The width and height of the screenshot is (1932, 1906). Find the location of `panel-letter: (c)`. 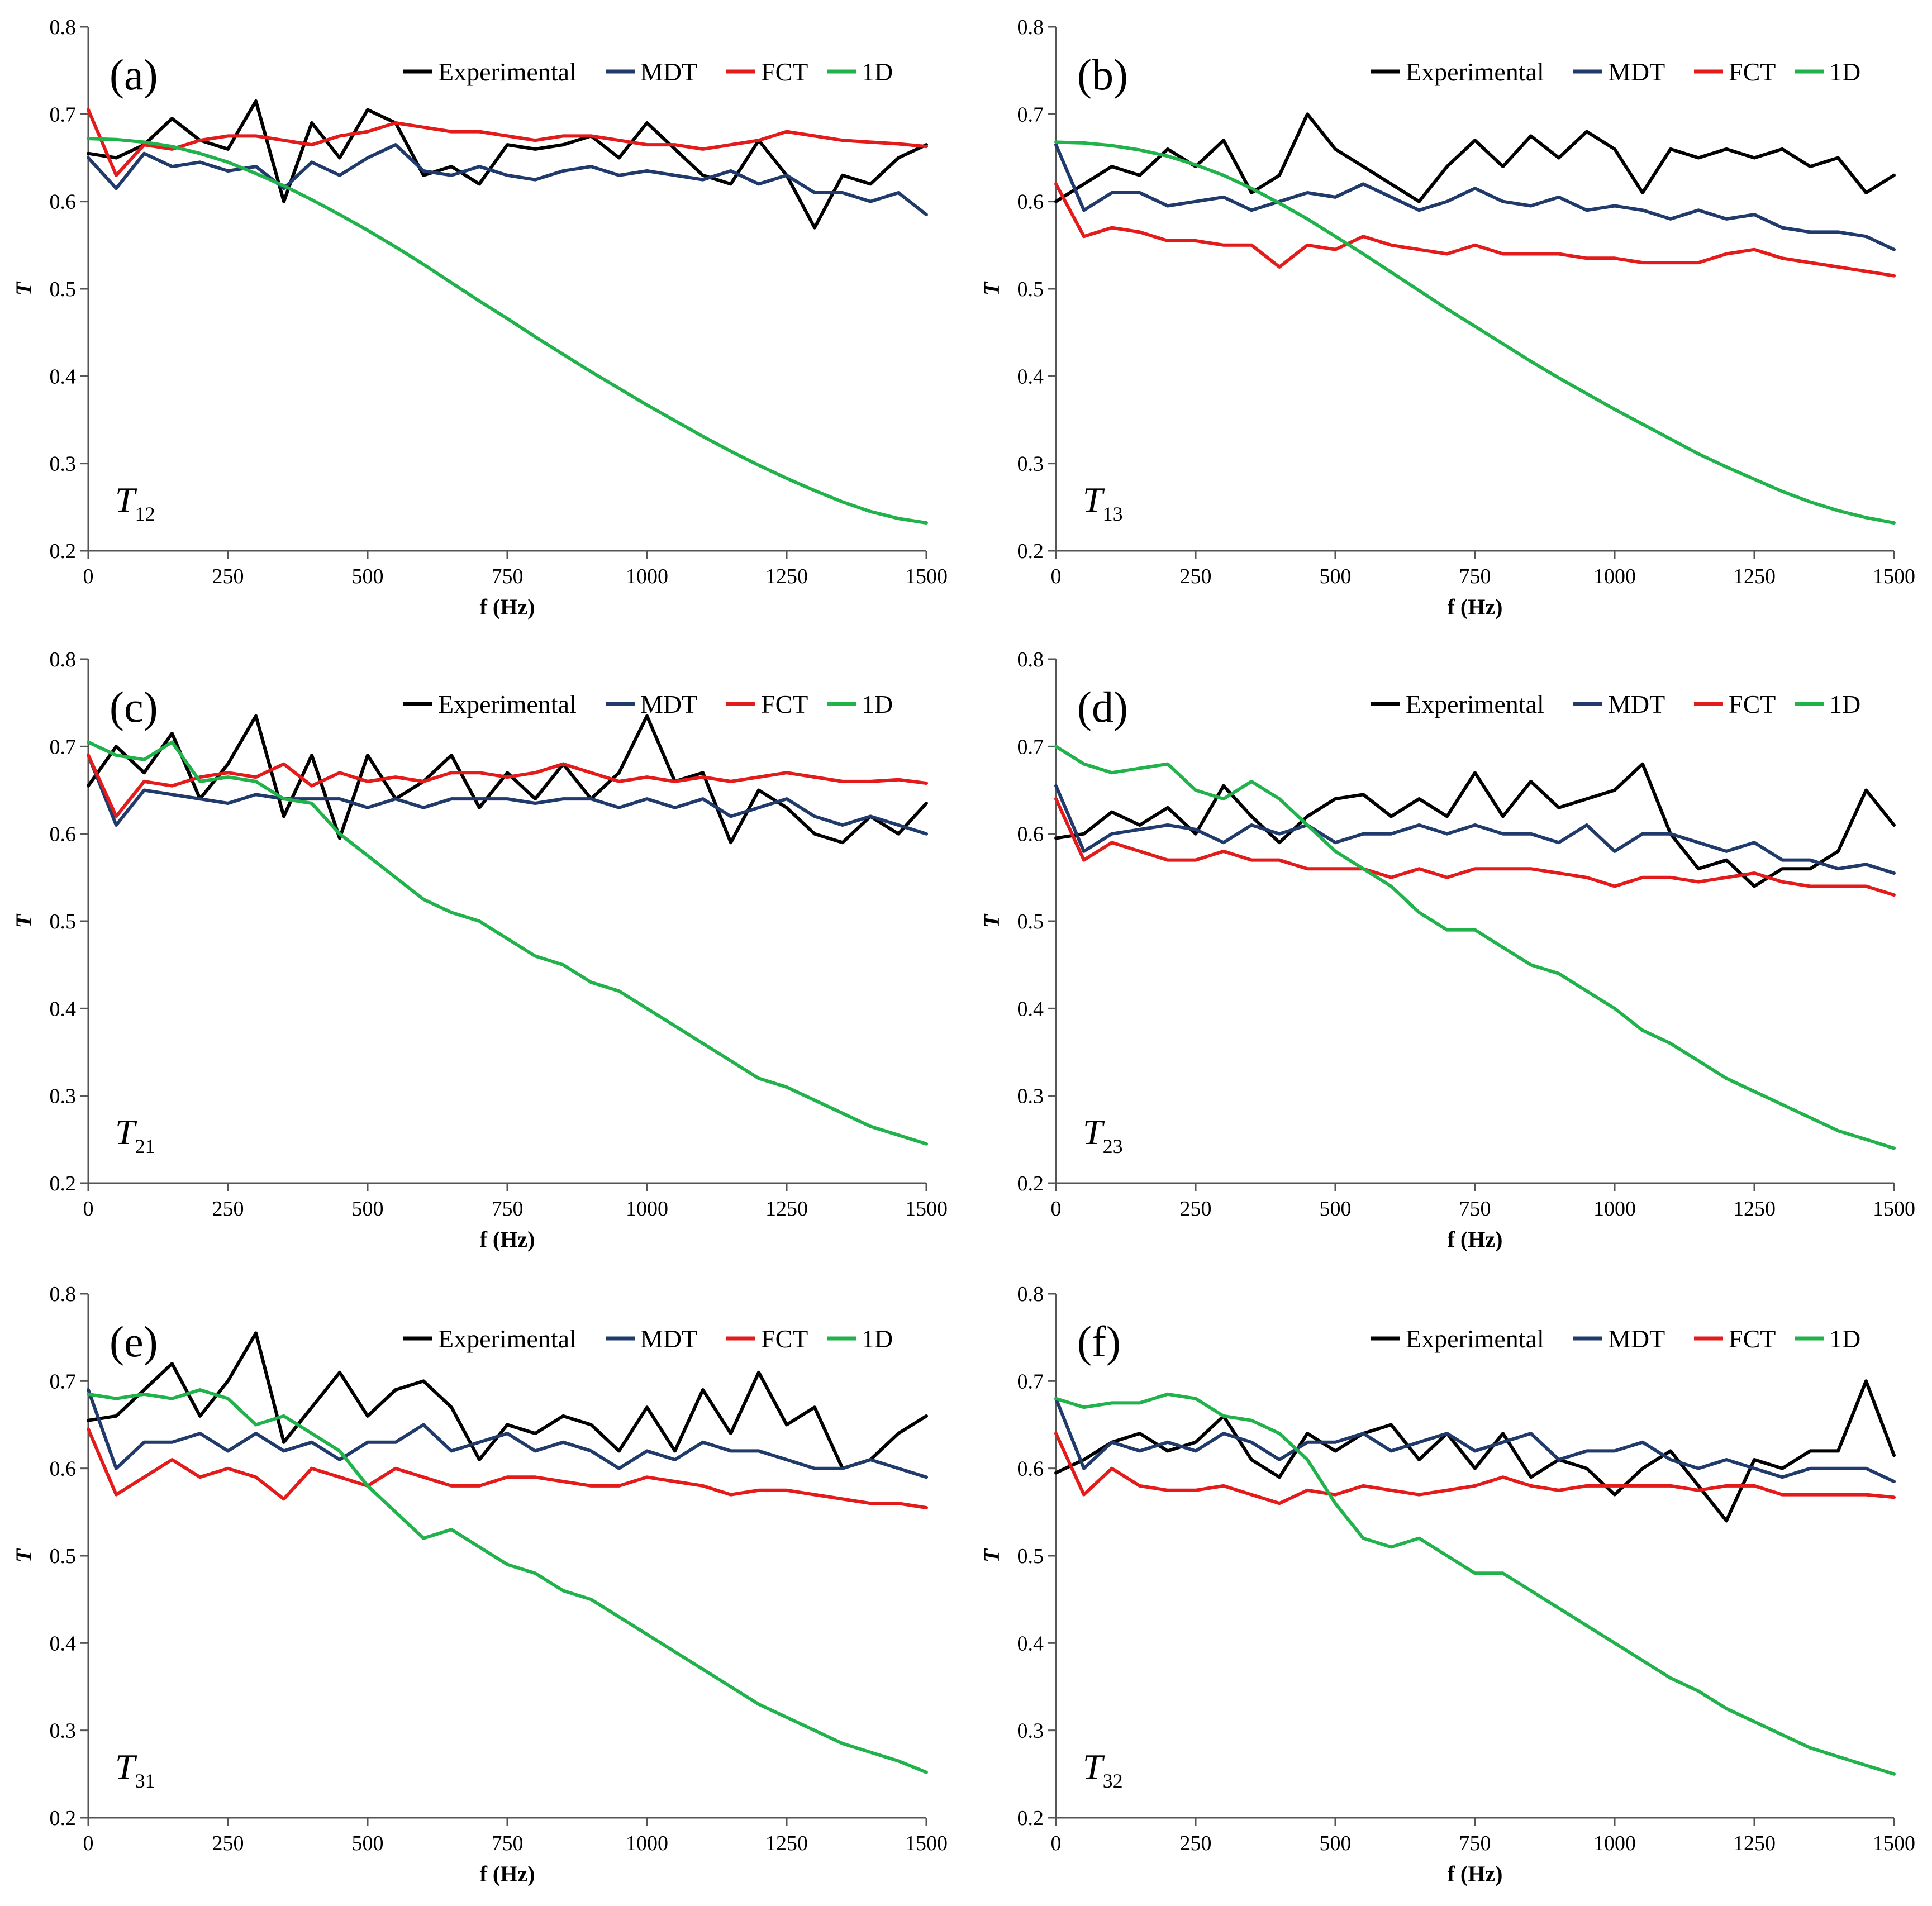

panel-letter: (c) is located at coordinates (134, 707).